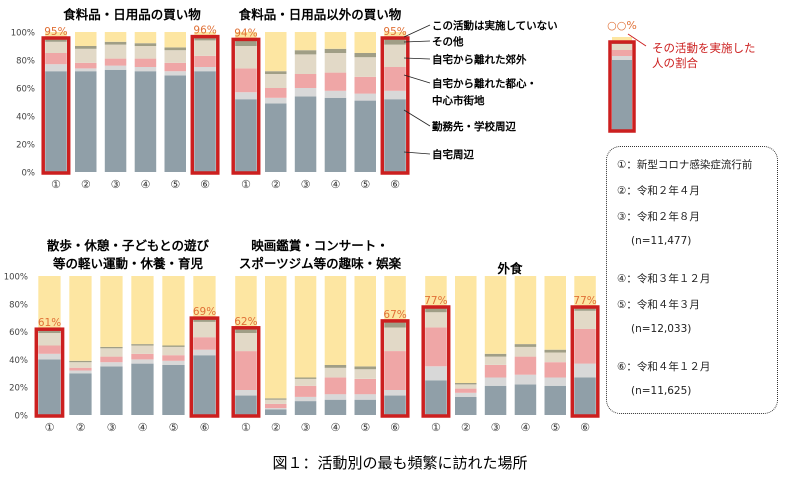 This screenshot has height=483, width=800. I want to click on y-tick-label: 60%, so click(18, 333).